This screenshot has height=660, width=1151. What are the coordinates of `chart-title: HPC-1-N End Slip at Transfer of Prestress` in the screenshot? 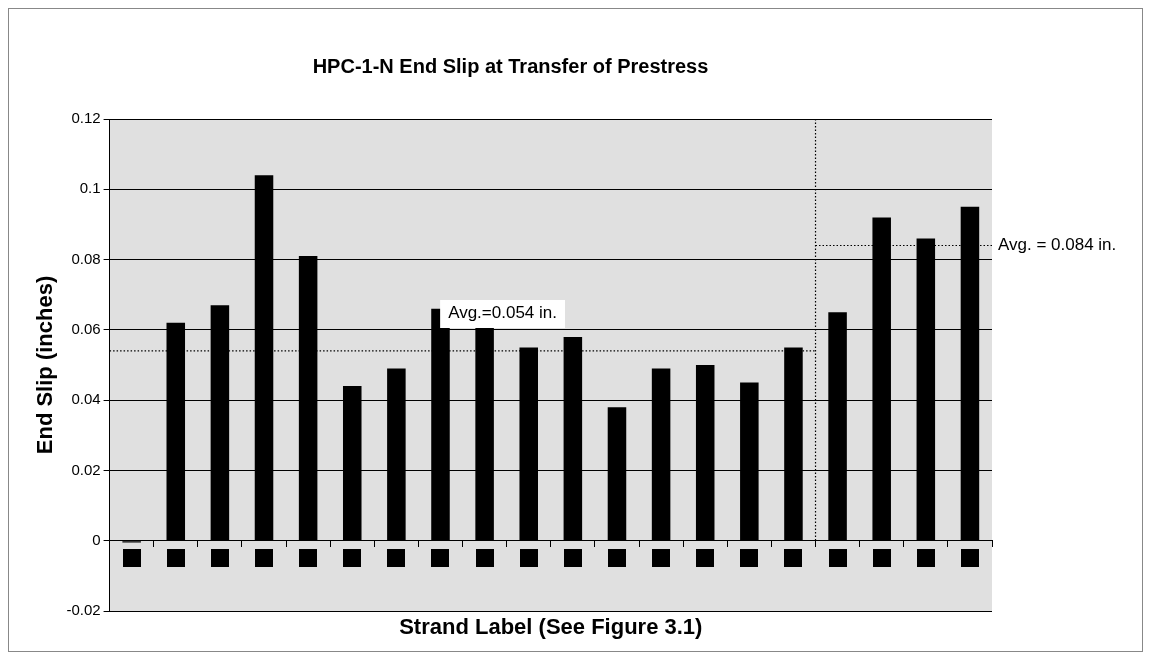 It's located at (510, 65).